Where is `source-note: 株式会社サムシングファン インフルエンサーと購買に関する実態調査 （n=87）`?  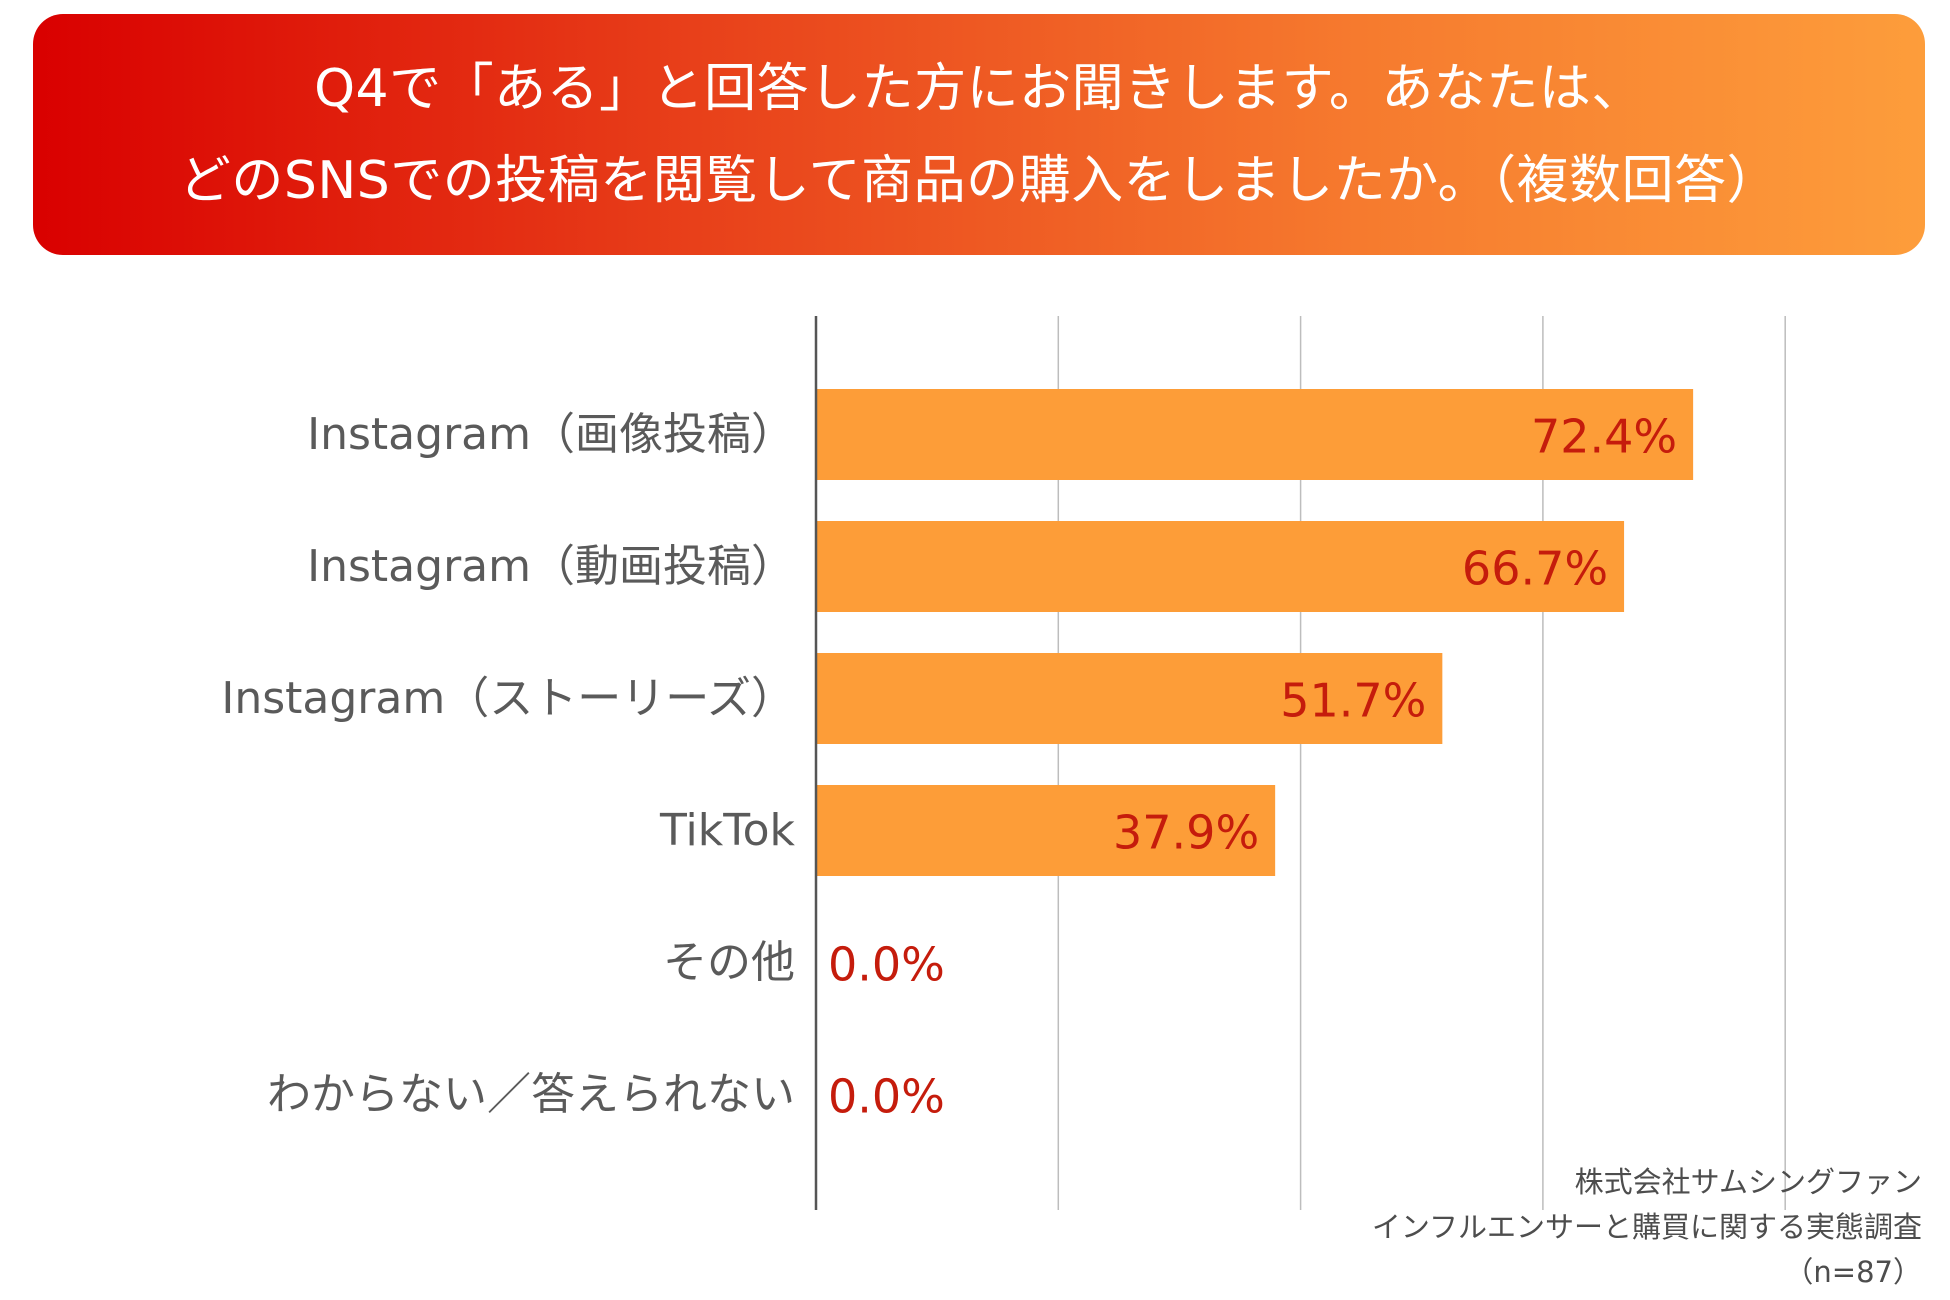
source-note: 株式会社サムシングファン インフルエンサーと購買に関する実態調査 （n=87） is located at coordinates (1647, 1227).